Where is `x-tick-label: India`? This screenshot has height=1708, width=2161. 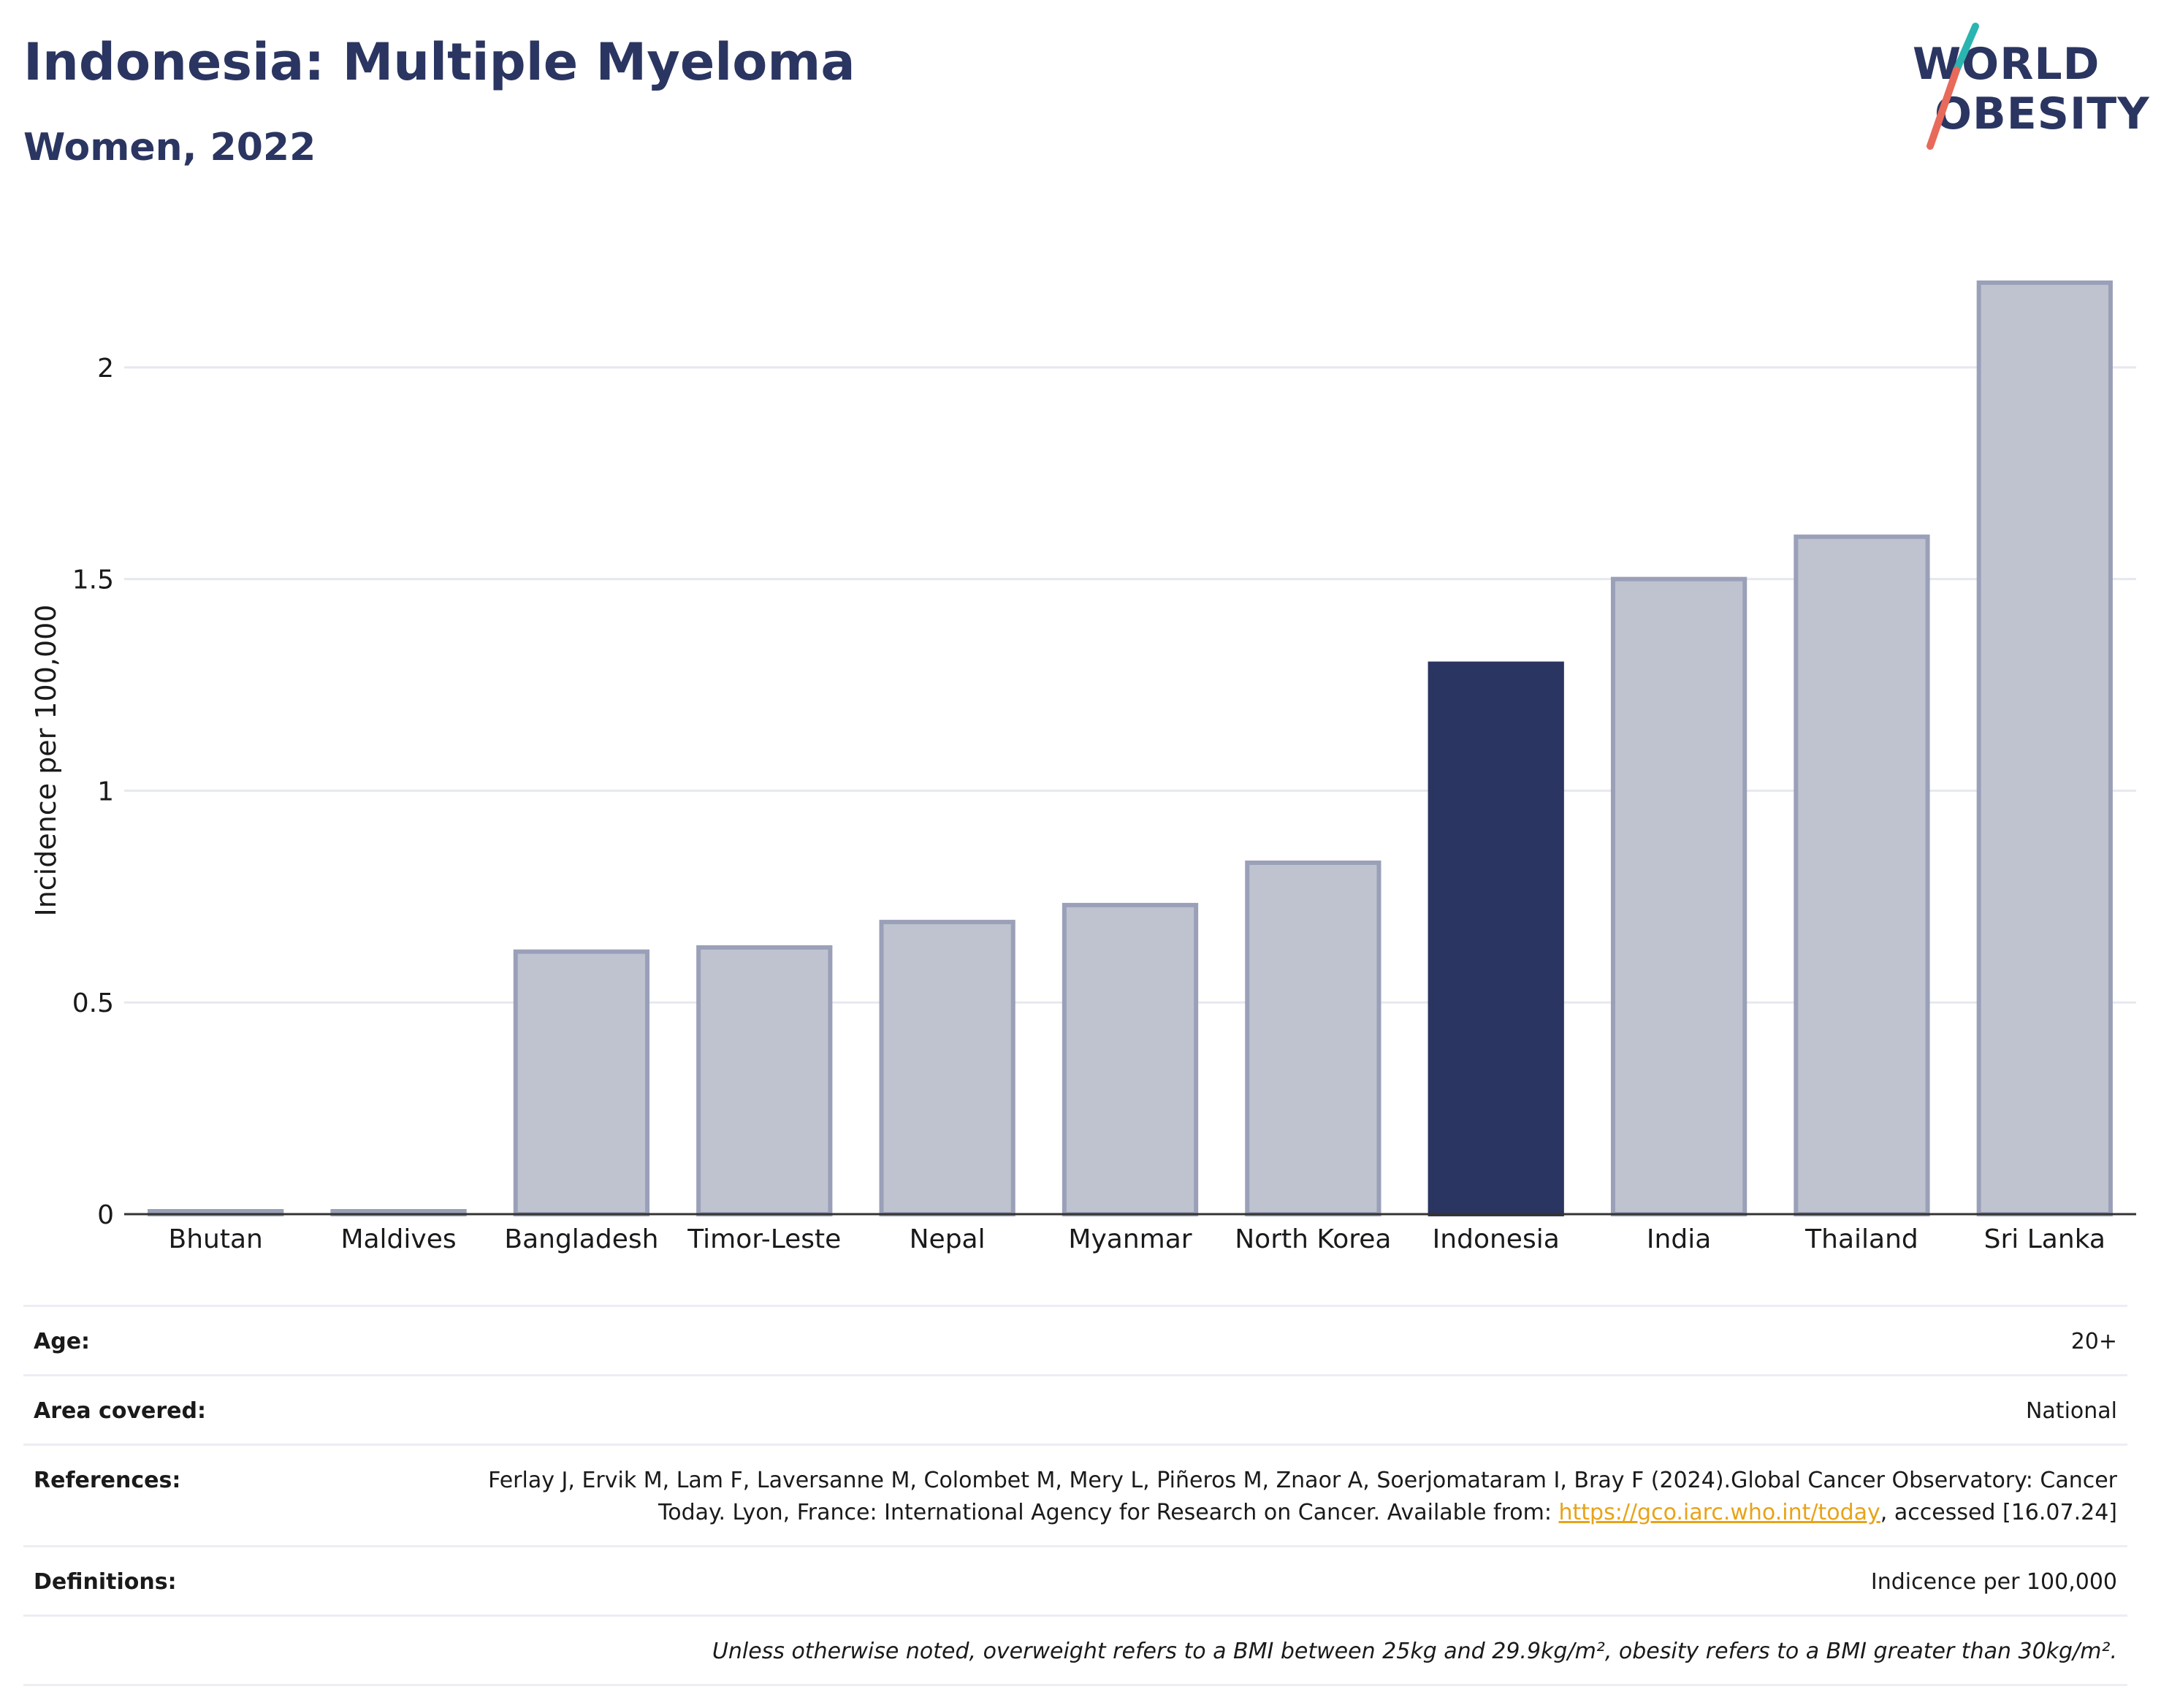 x-tick-label: India is located at coordinates (1679, 1239).